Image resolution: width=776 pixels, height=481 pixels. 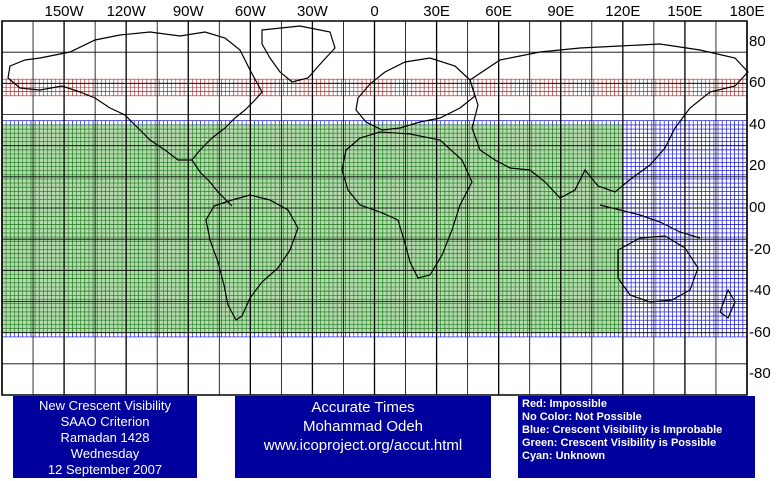 What do you see at coordinates (760, 291) in the screenshot?
I see `latitude-tick-label: -40` at bounding box center [760, 291].